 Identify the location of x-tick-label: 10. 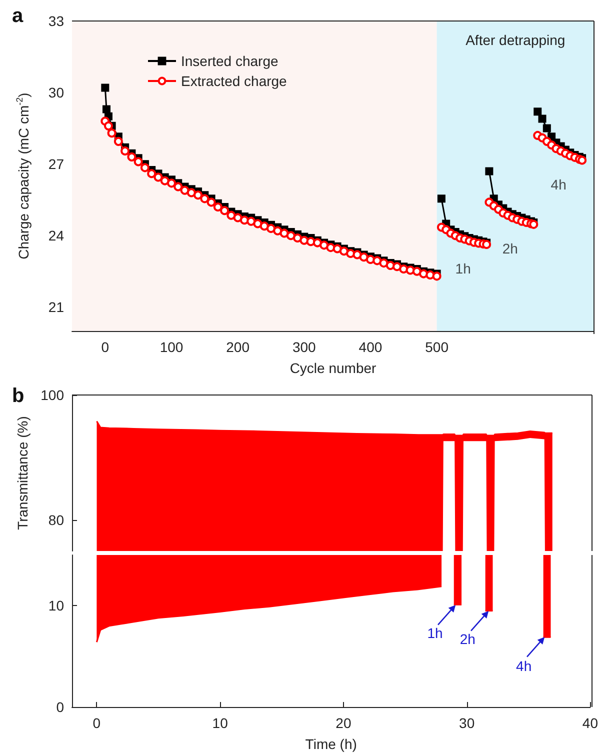
(220, 723).